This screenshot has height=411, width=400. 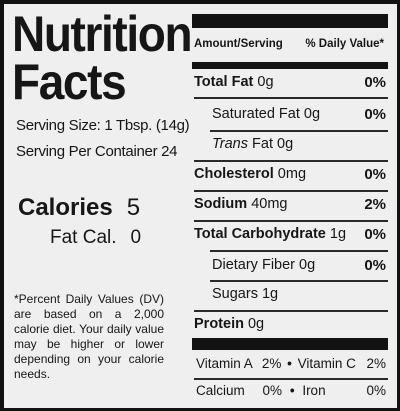 I want to click on vitamin-c-name: Vitamin C, so click(x=326, y=363).